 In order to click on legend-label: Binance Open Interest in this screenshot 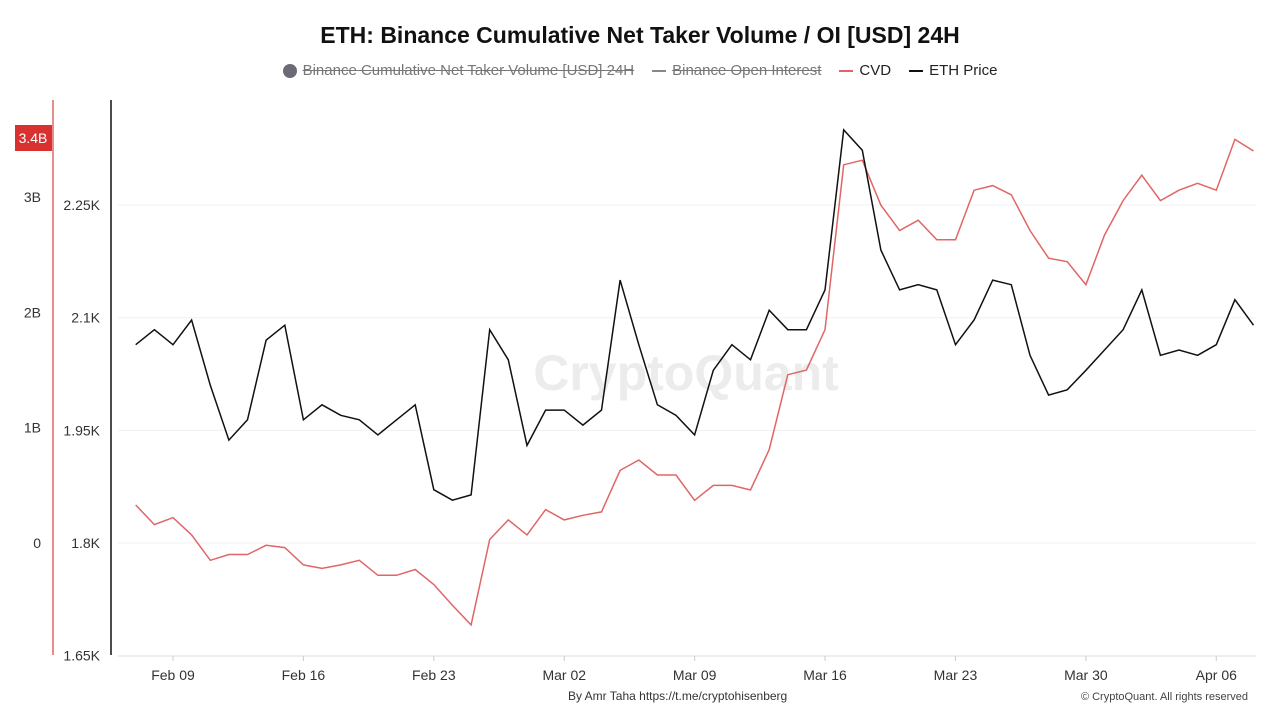, I will do `click(747, 70)`.